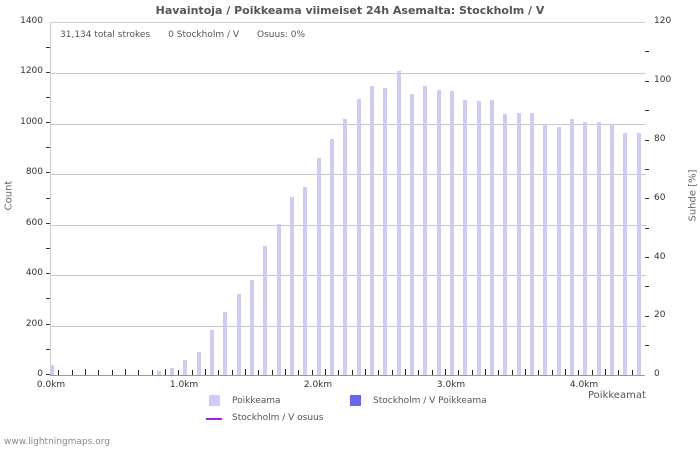 Image resolution: width=700 pixels, height=450 pixels. What do you see at coordinates (34, 223) in the screenshot?
I see `y-tick-label: 600` at bounding box center [34, 223].